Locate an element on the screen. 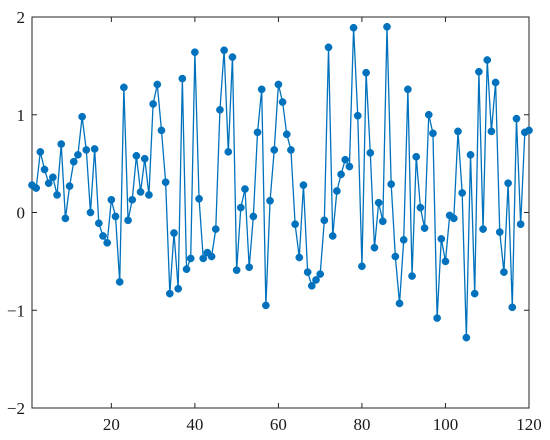  x-tick-label: 60 is located at coordinates (278, 424).